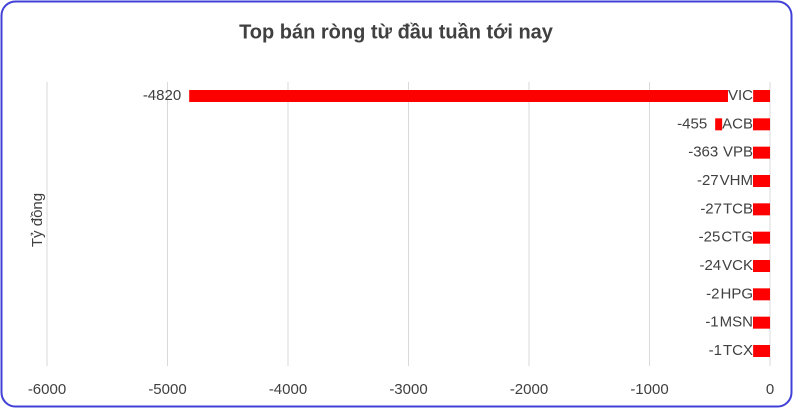  I want to click on category-label: VIC, so click(740, 95).